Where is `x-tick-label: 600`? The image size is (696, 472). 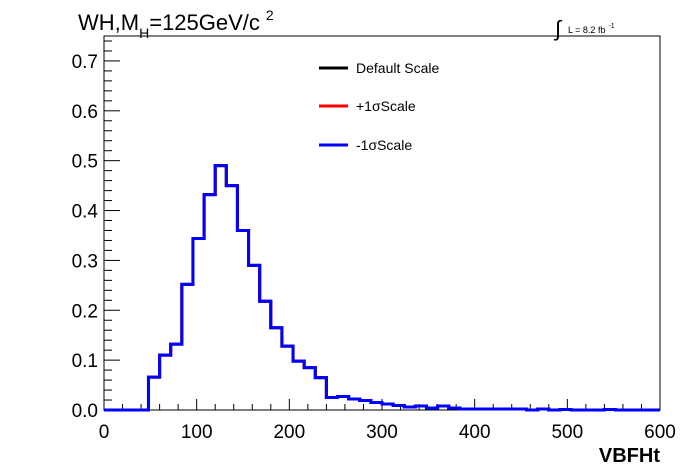
x-tick-label: 600 is located at coordinates (660, 432).